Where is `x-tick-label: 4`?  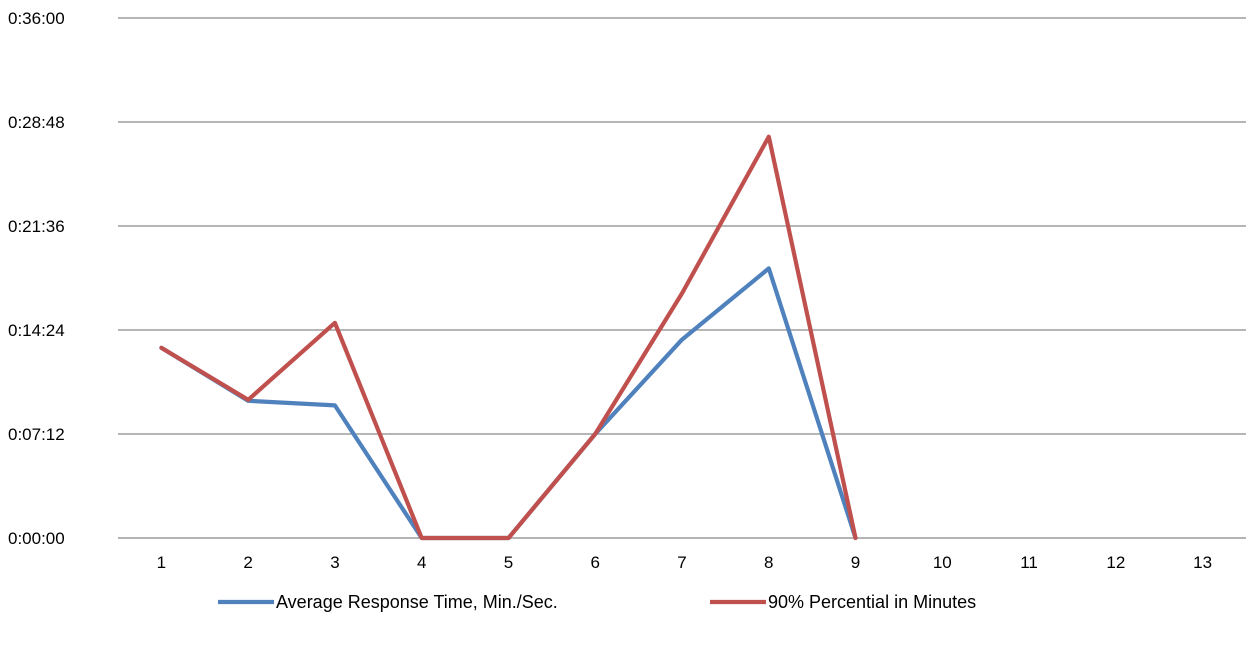 x-tick-label: 4 is located at coordinates (421, 562).